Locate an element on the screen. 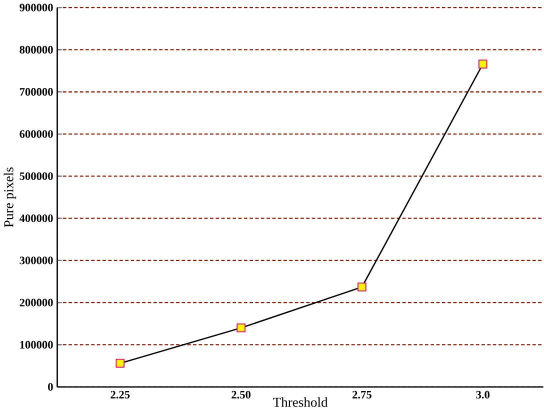 The width and height of the screenshot is (544, 411). y-tick-label: 900000 is located at coordinates (36, 8).